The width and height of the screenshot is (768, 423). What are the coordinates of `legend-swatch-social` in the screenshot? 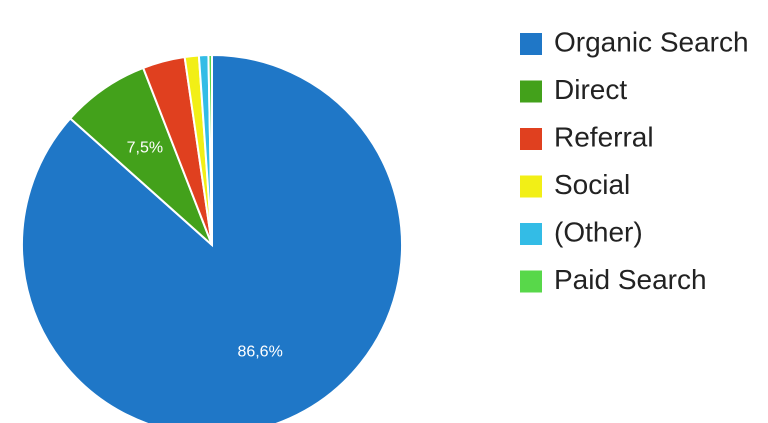 It's located at (531, 186).